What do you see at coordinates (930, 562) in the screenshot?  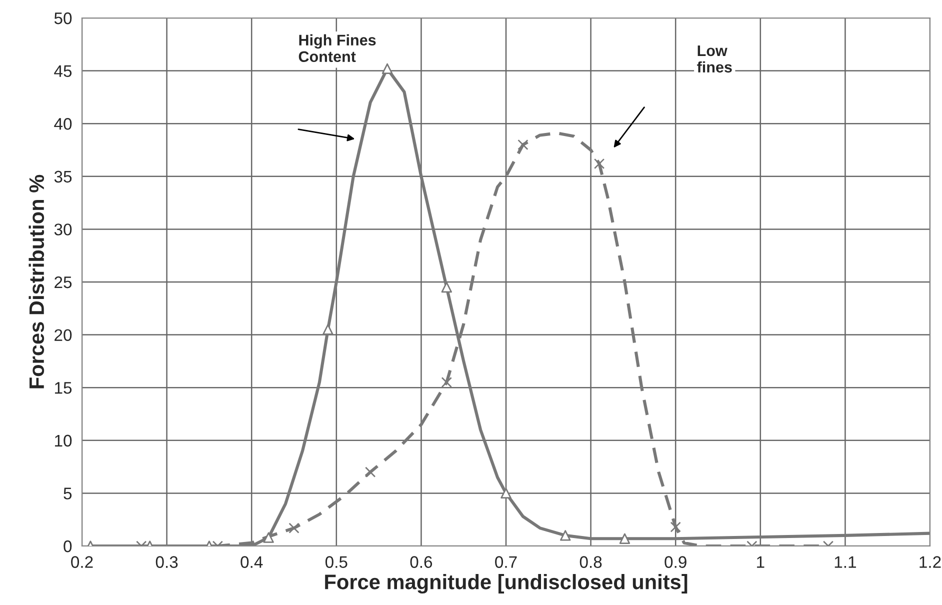 I see `x-tick-label: 1.2` at bounding box center [930, 562].